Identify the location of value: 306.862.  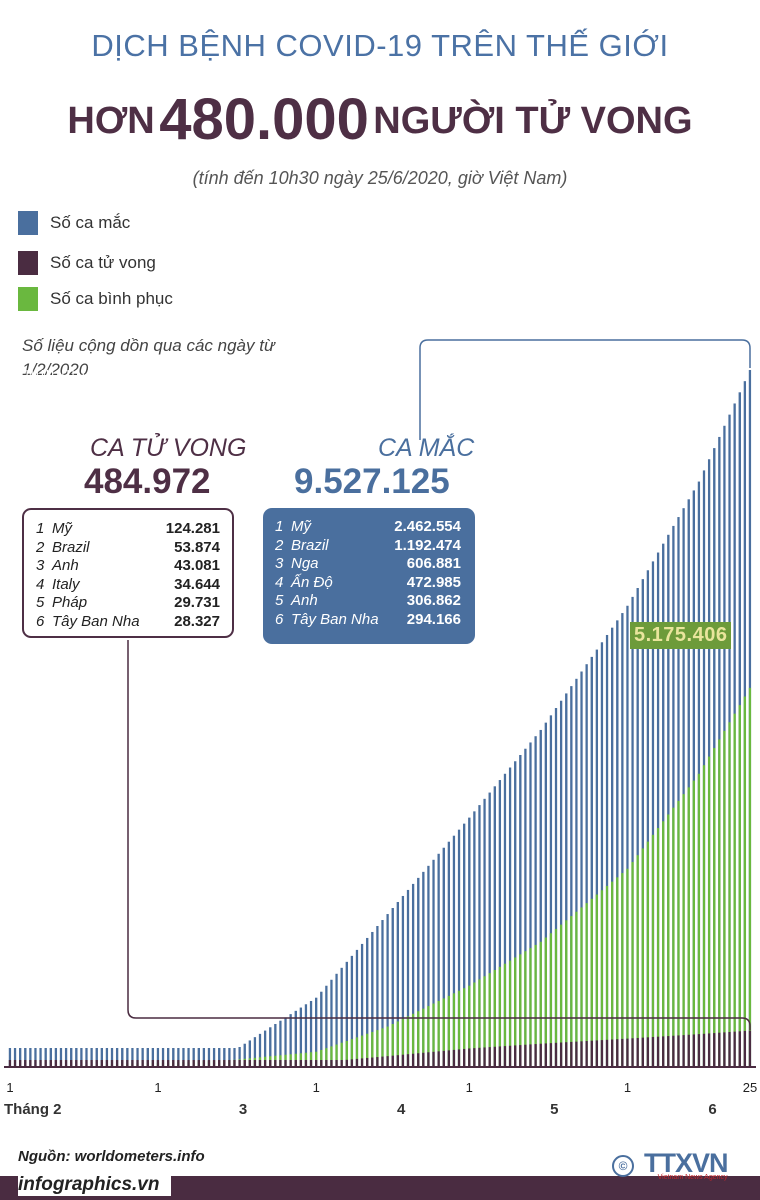
(433, 600).